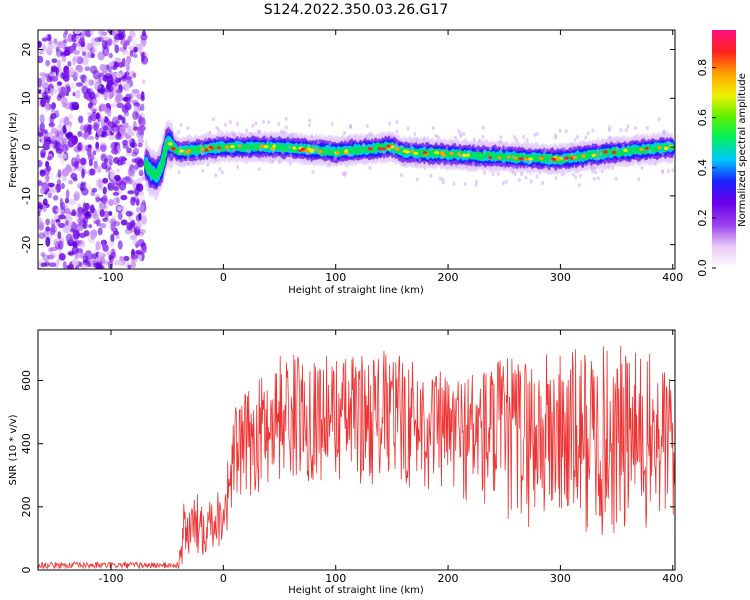 Image resolution: width=750 pixels, height=600 pixels. I want to click on y-tick-label: 600, so click(26, 380).